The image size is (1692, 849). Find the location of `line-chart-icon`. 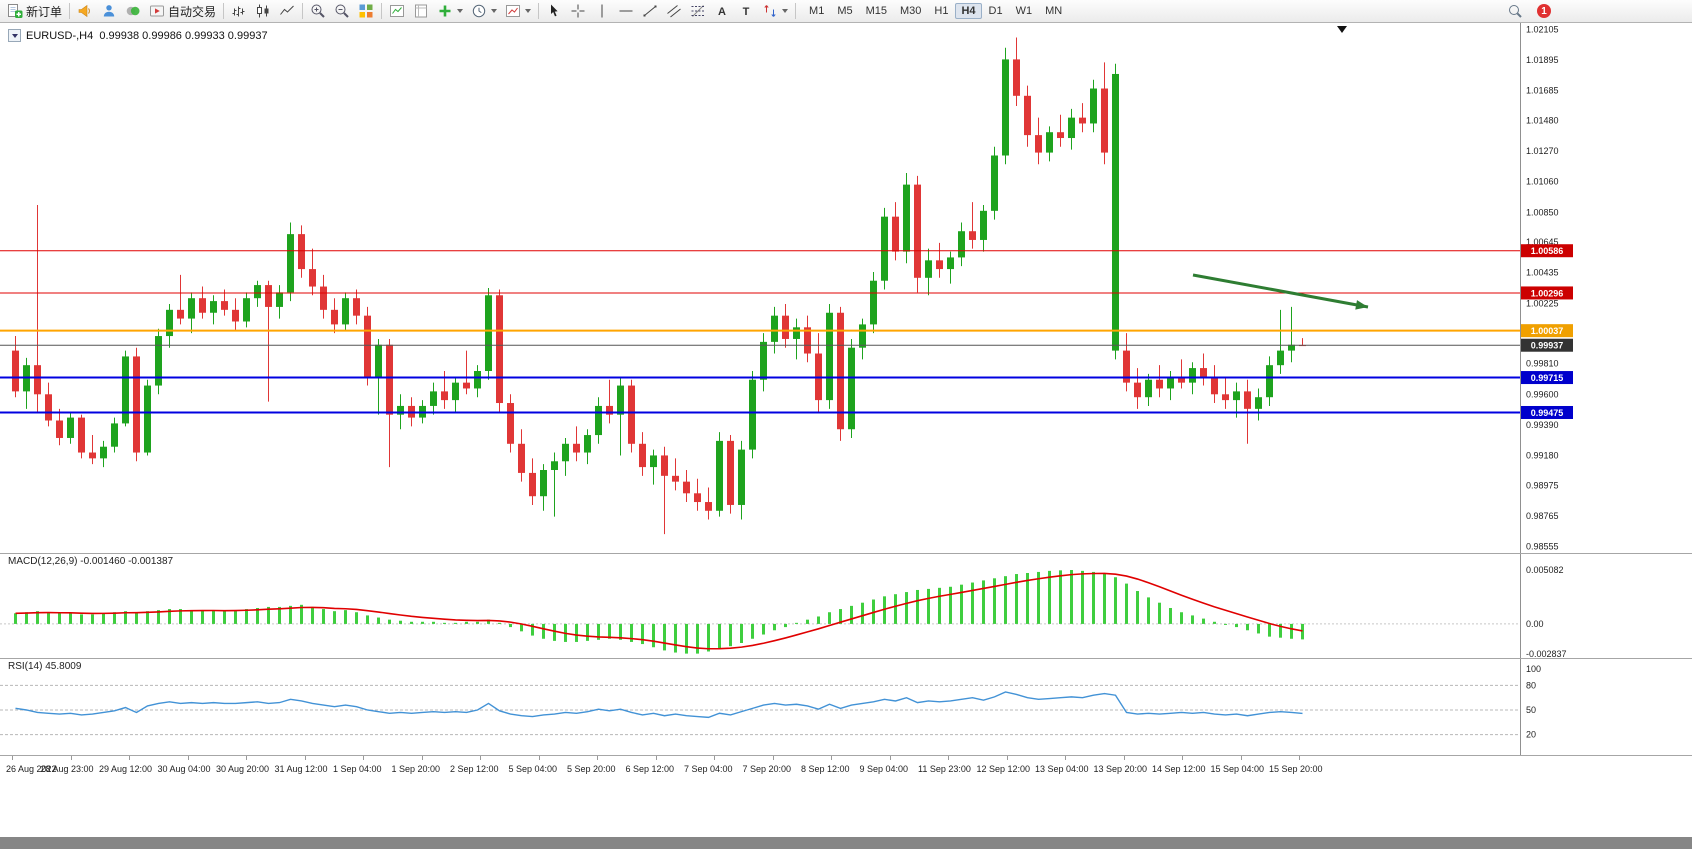

line-chart-icon is located at coordinates (287, 10).